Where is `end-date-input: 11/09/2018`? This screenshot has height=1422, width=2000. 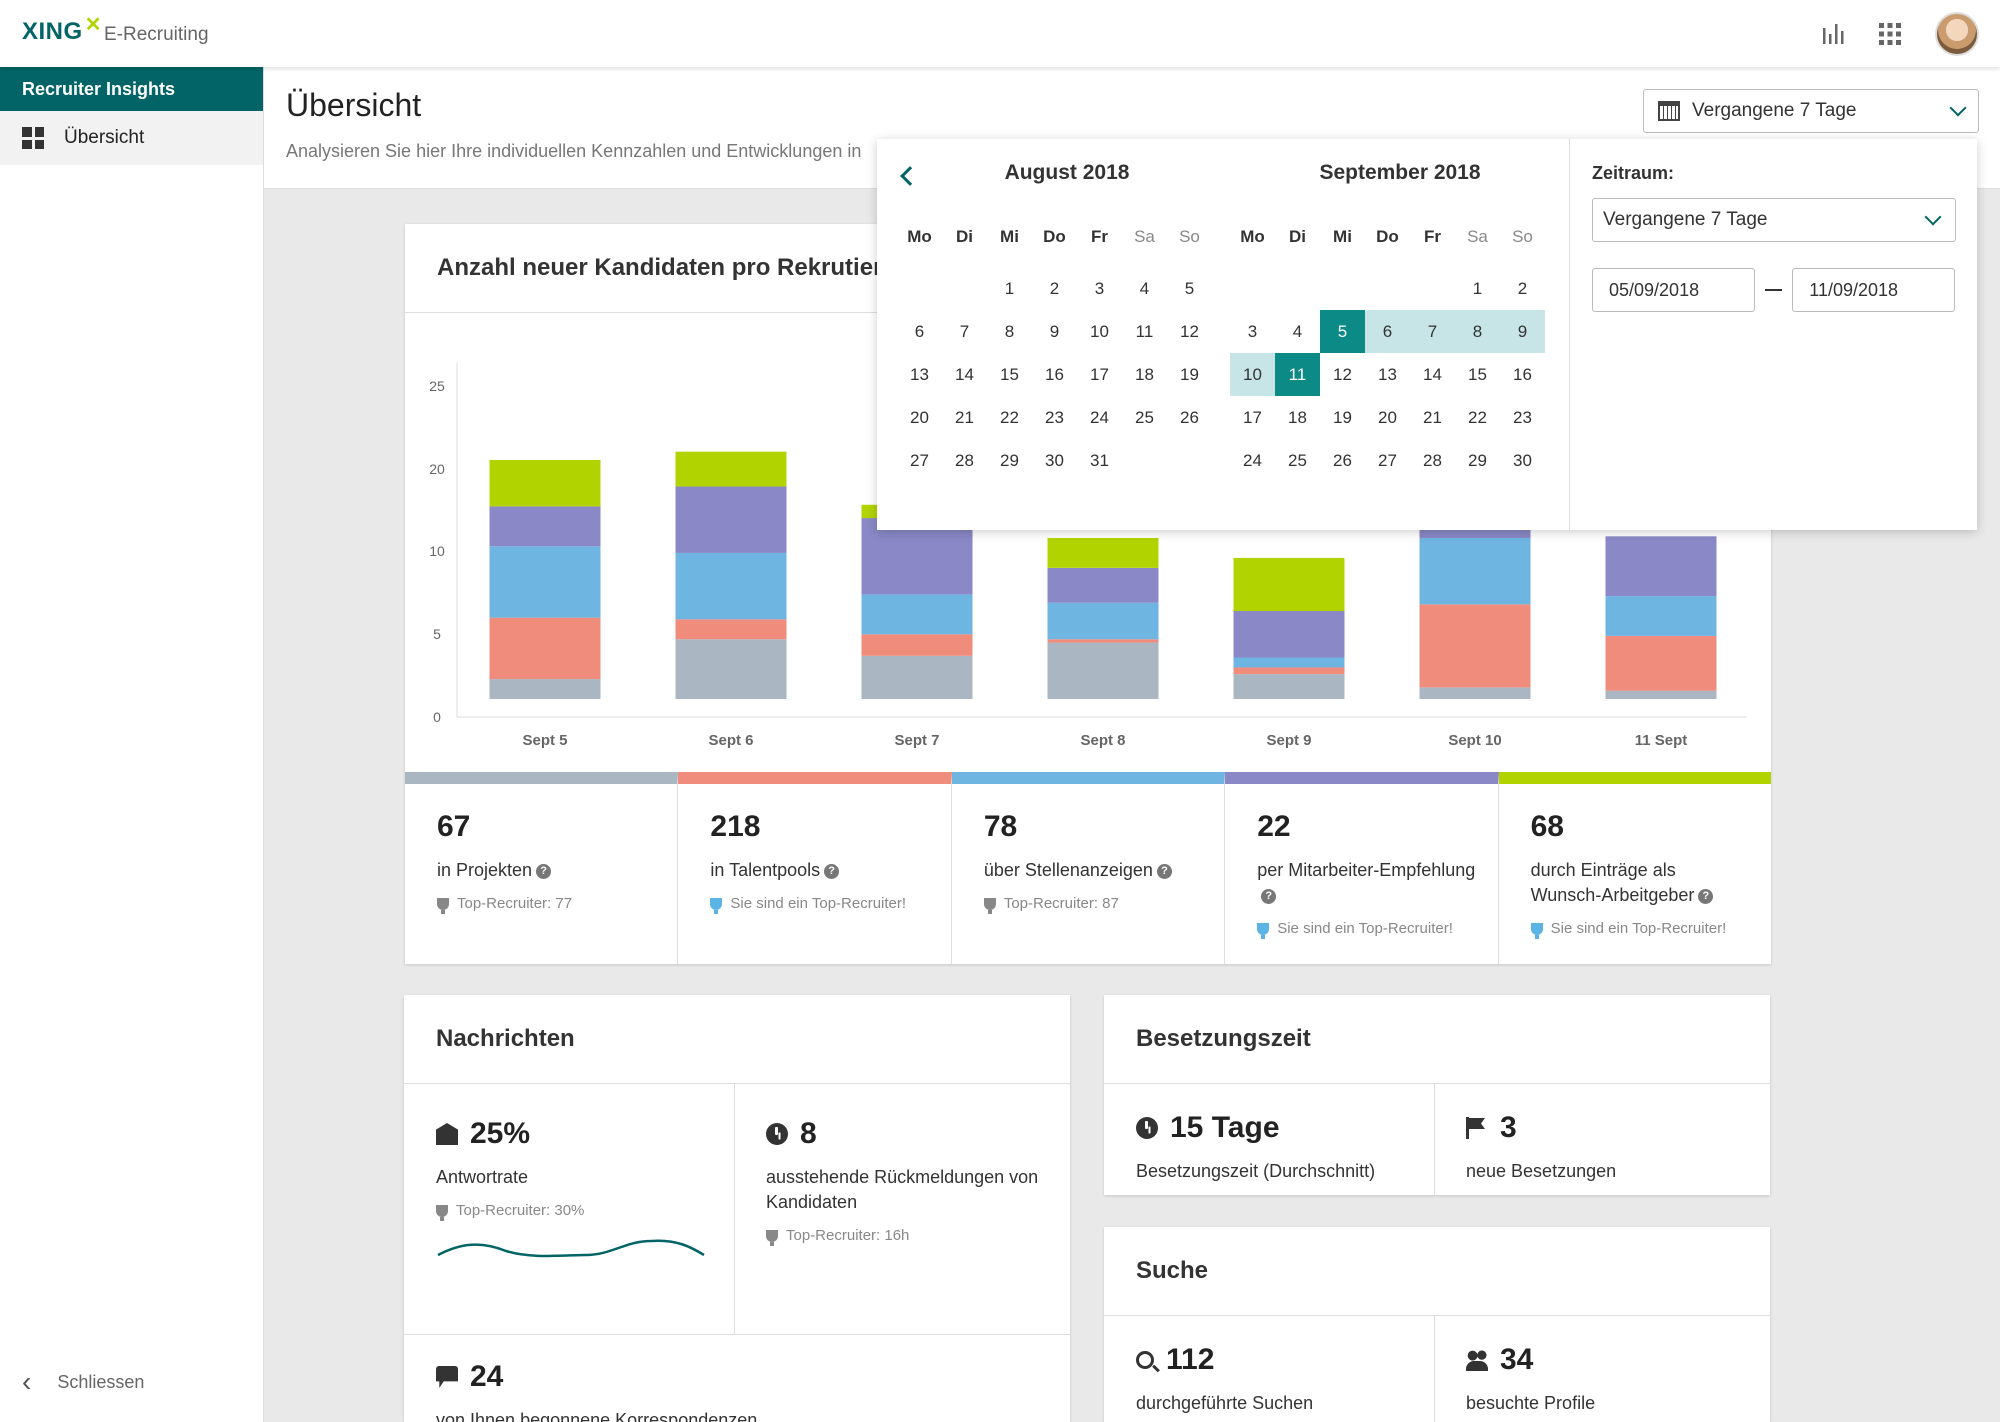 end-date-input: 11/09/2018 is located at coordinates (1873, 290).